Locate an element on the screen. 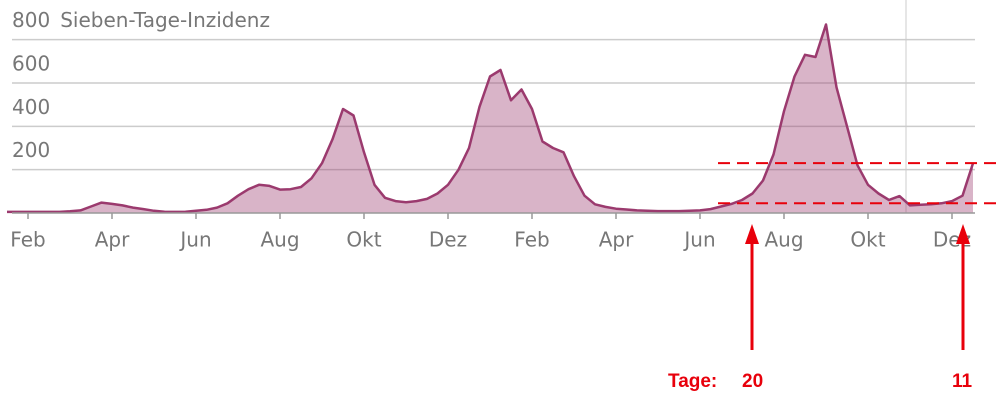 This screenshot has height=407, width=998. y-tick-label: 600 is located at coordinates (31, 64).